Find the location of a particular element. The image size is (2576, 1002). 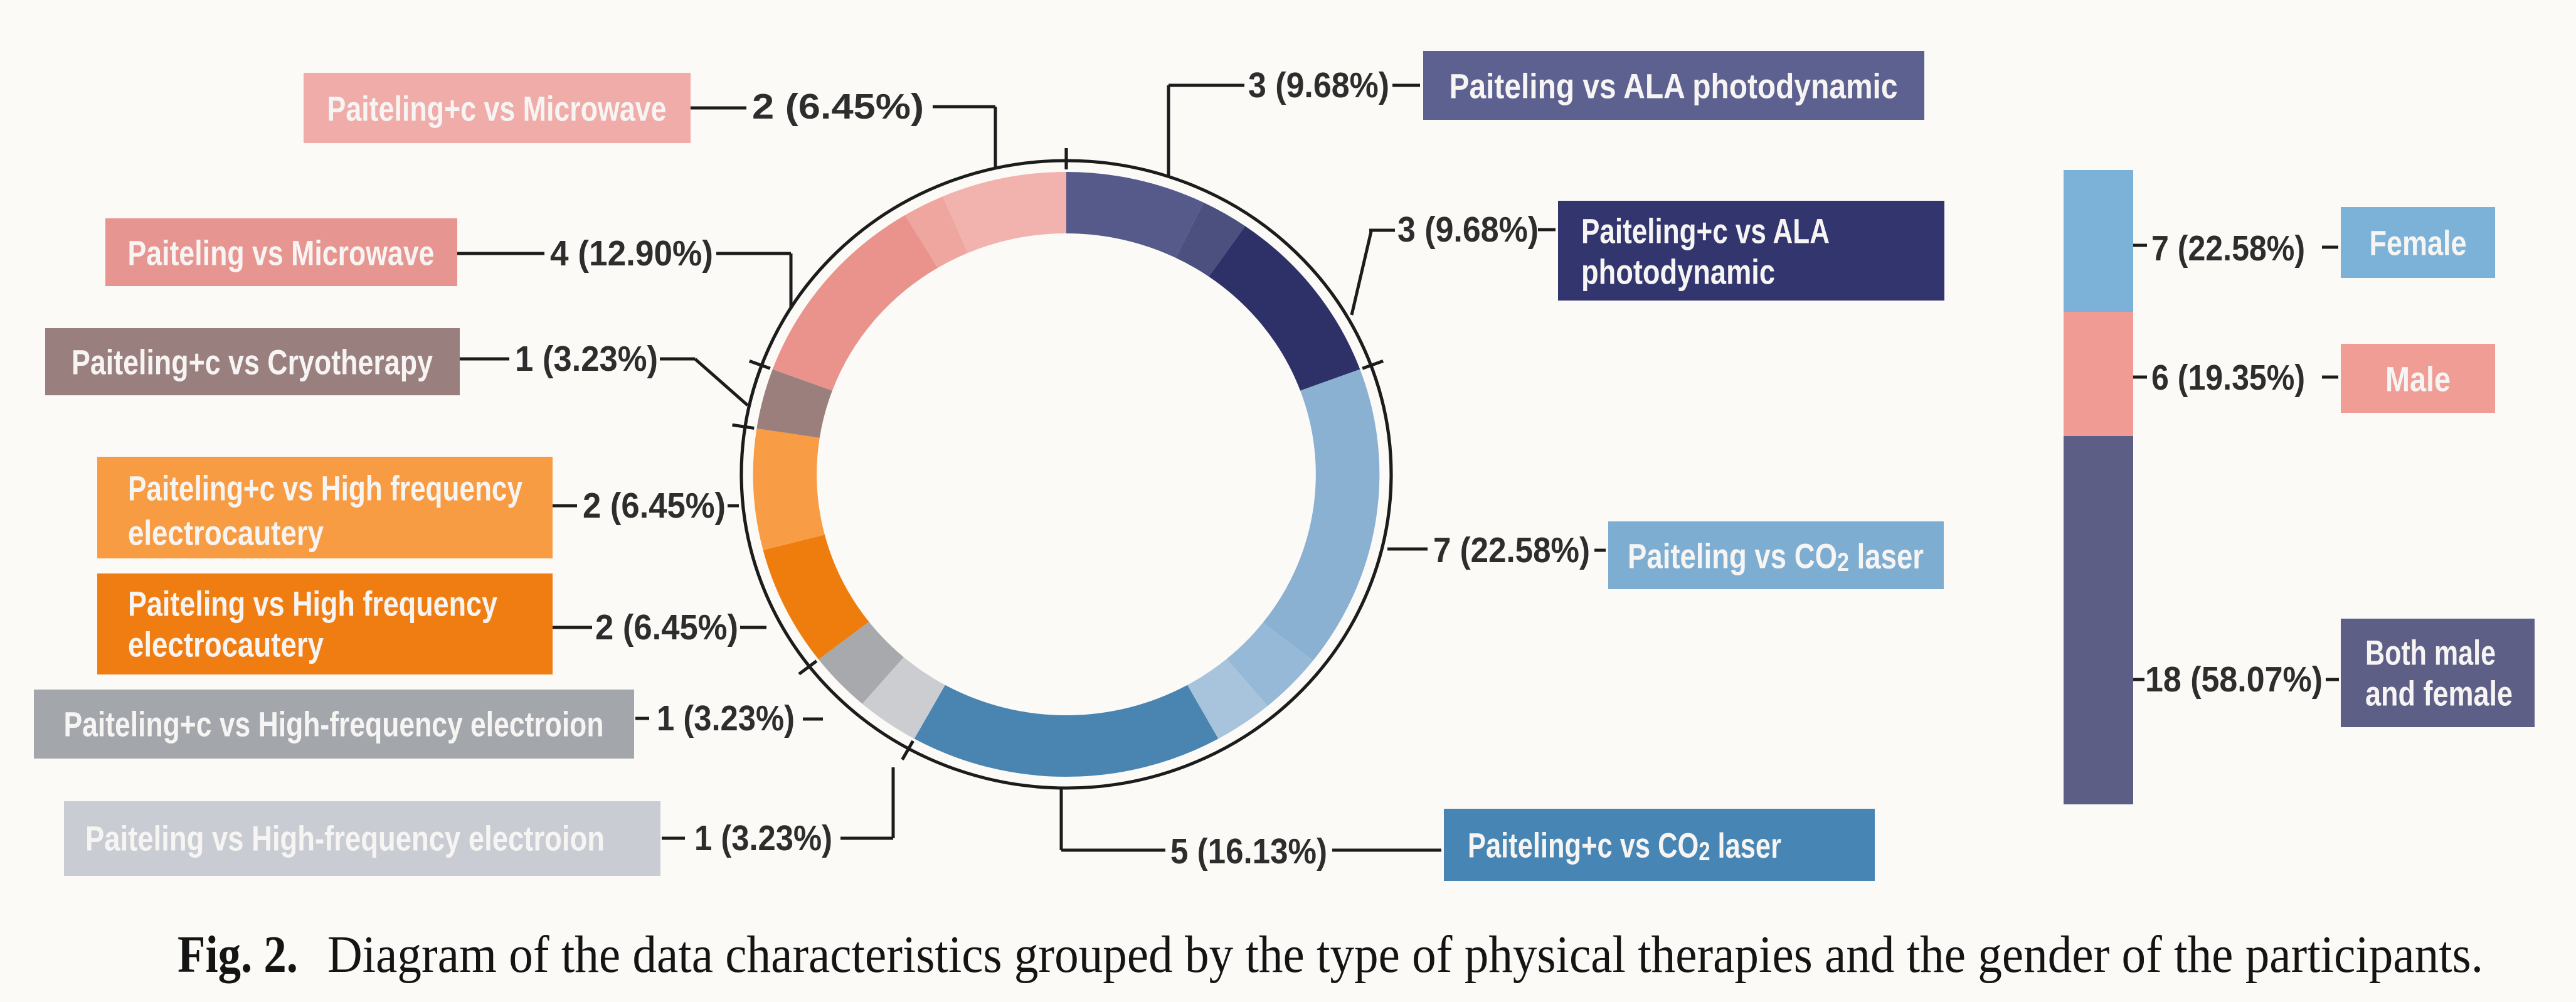

svg-text: Male is located at coordinates (2418, 379).